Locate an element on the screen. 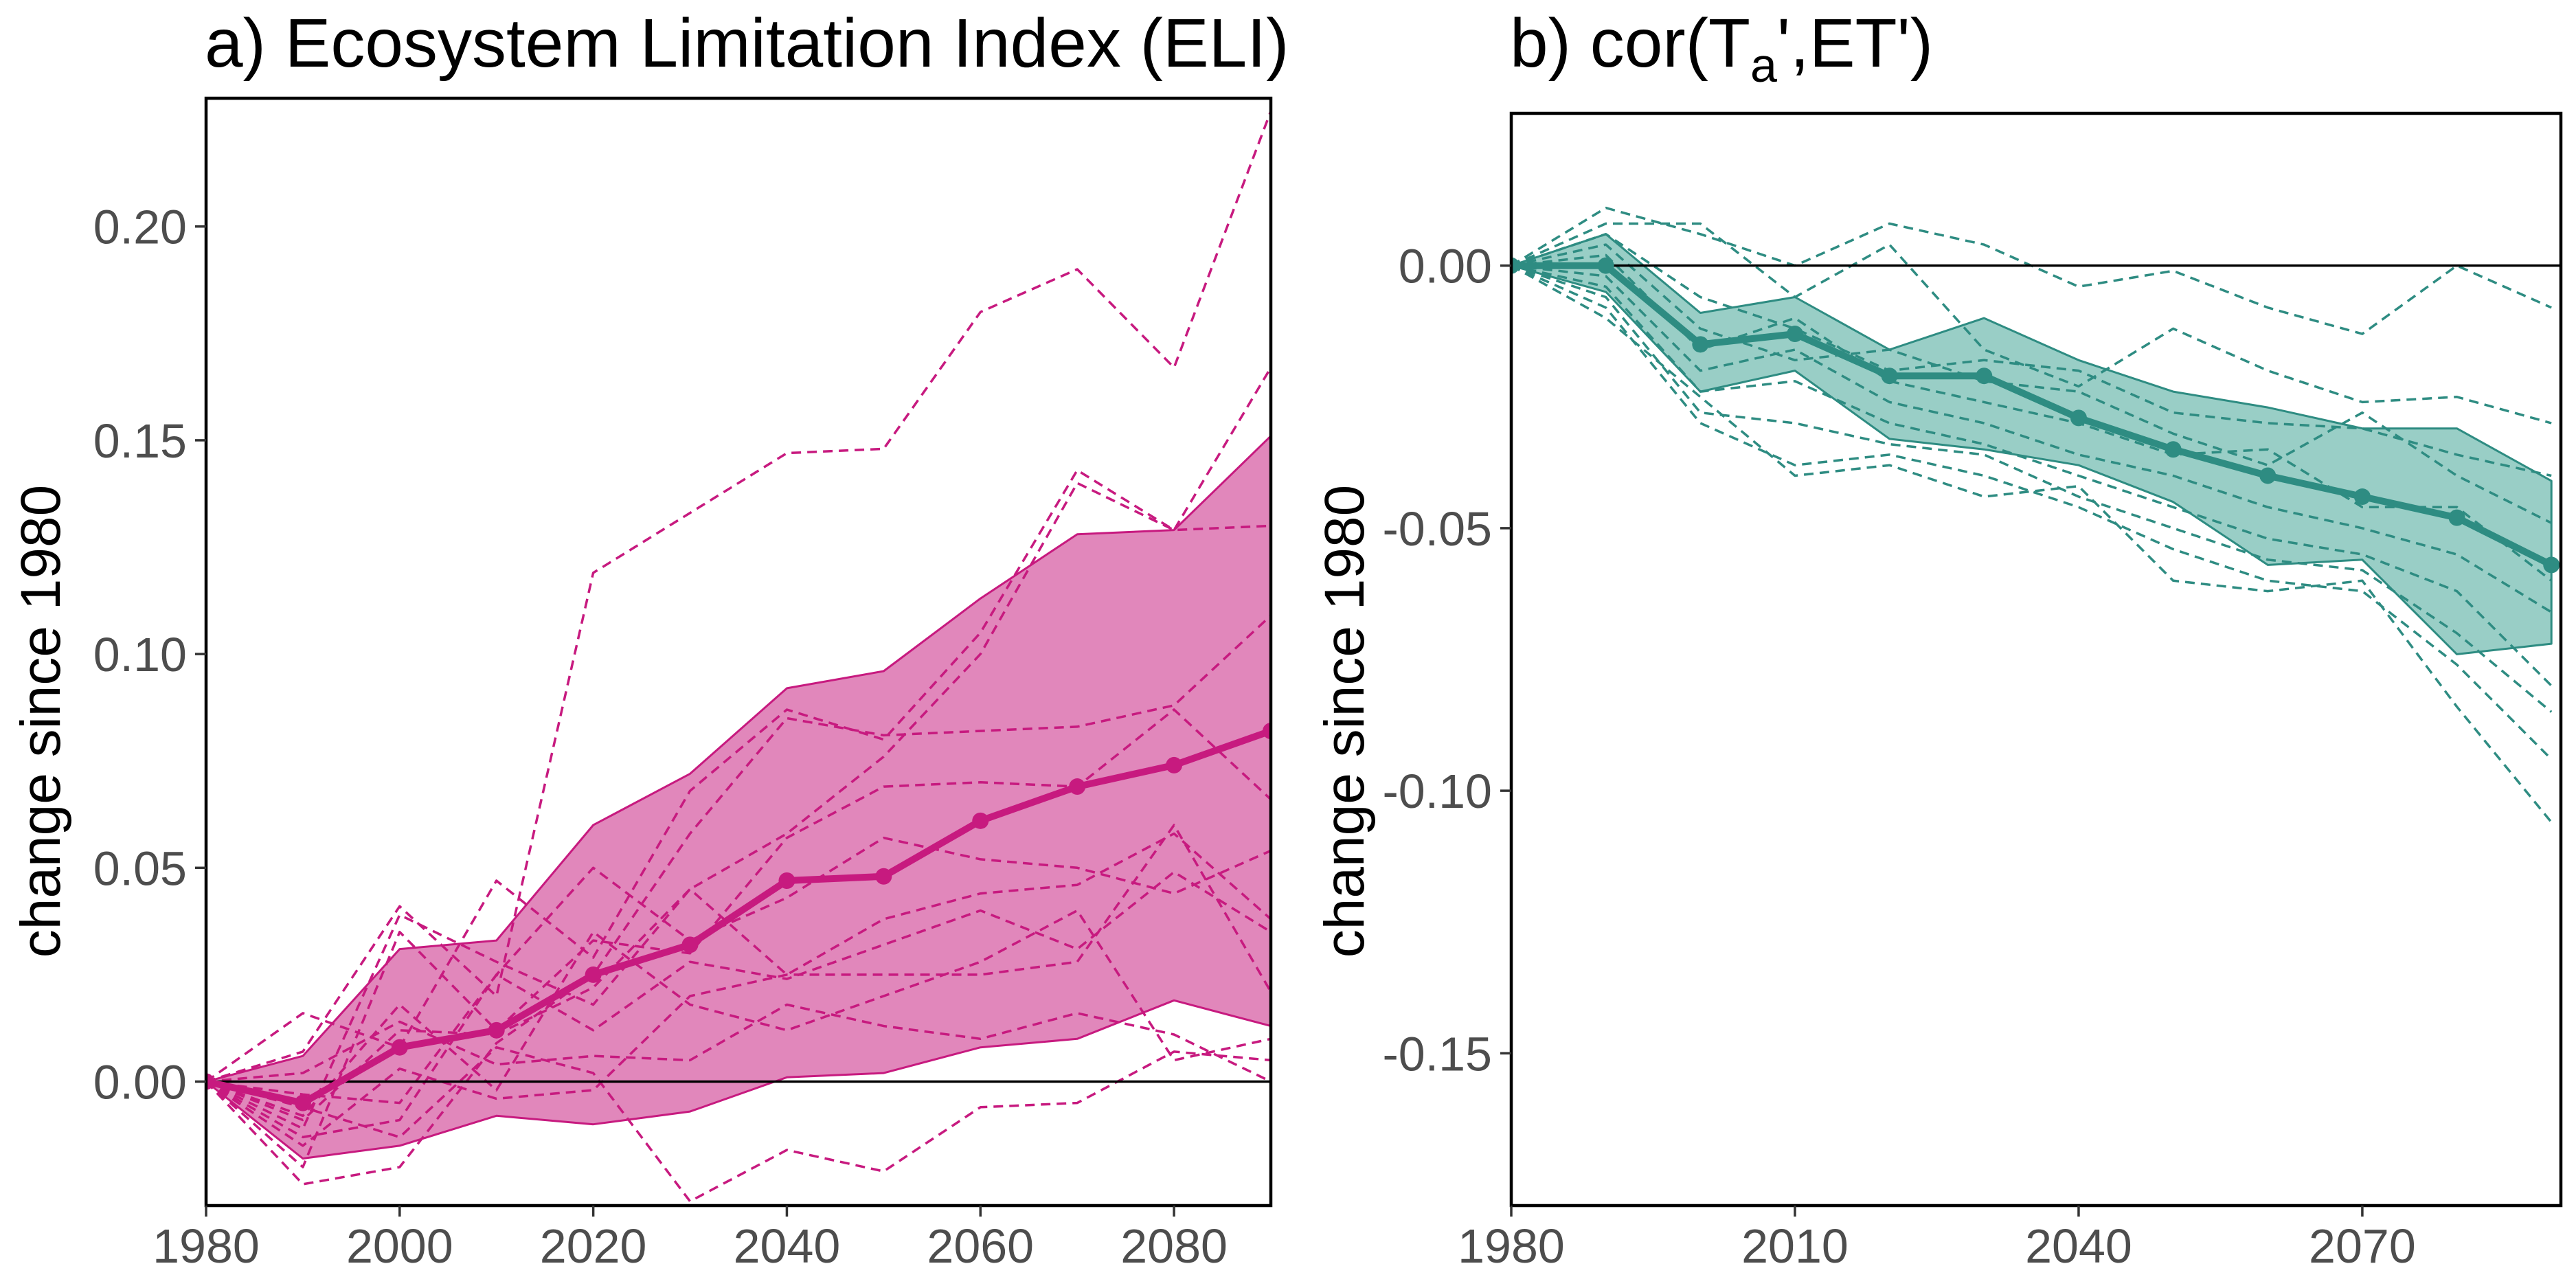 This screenshot has width=2576, height=1288. y-tick-label-eli-4: 0.20 is located at coordinates (140, 227).